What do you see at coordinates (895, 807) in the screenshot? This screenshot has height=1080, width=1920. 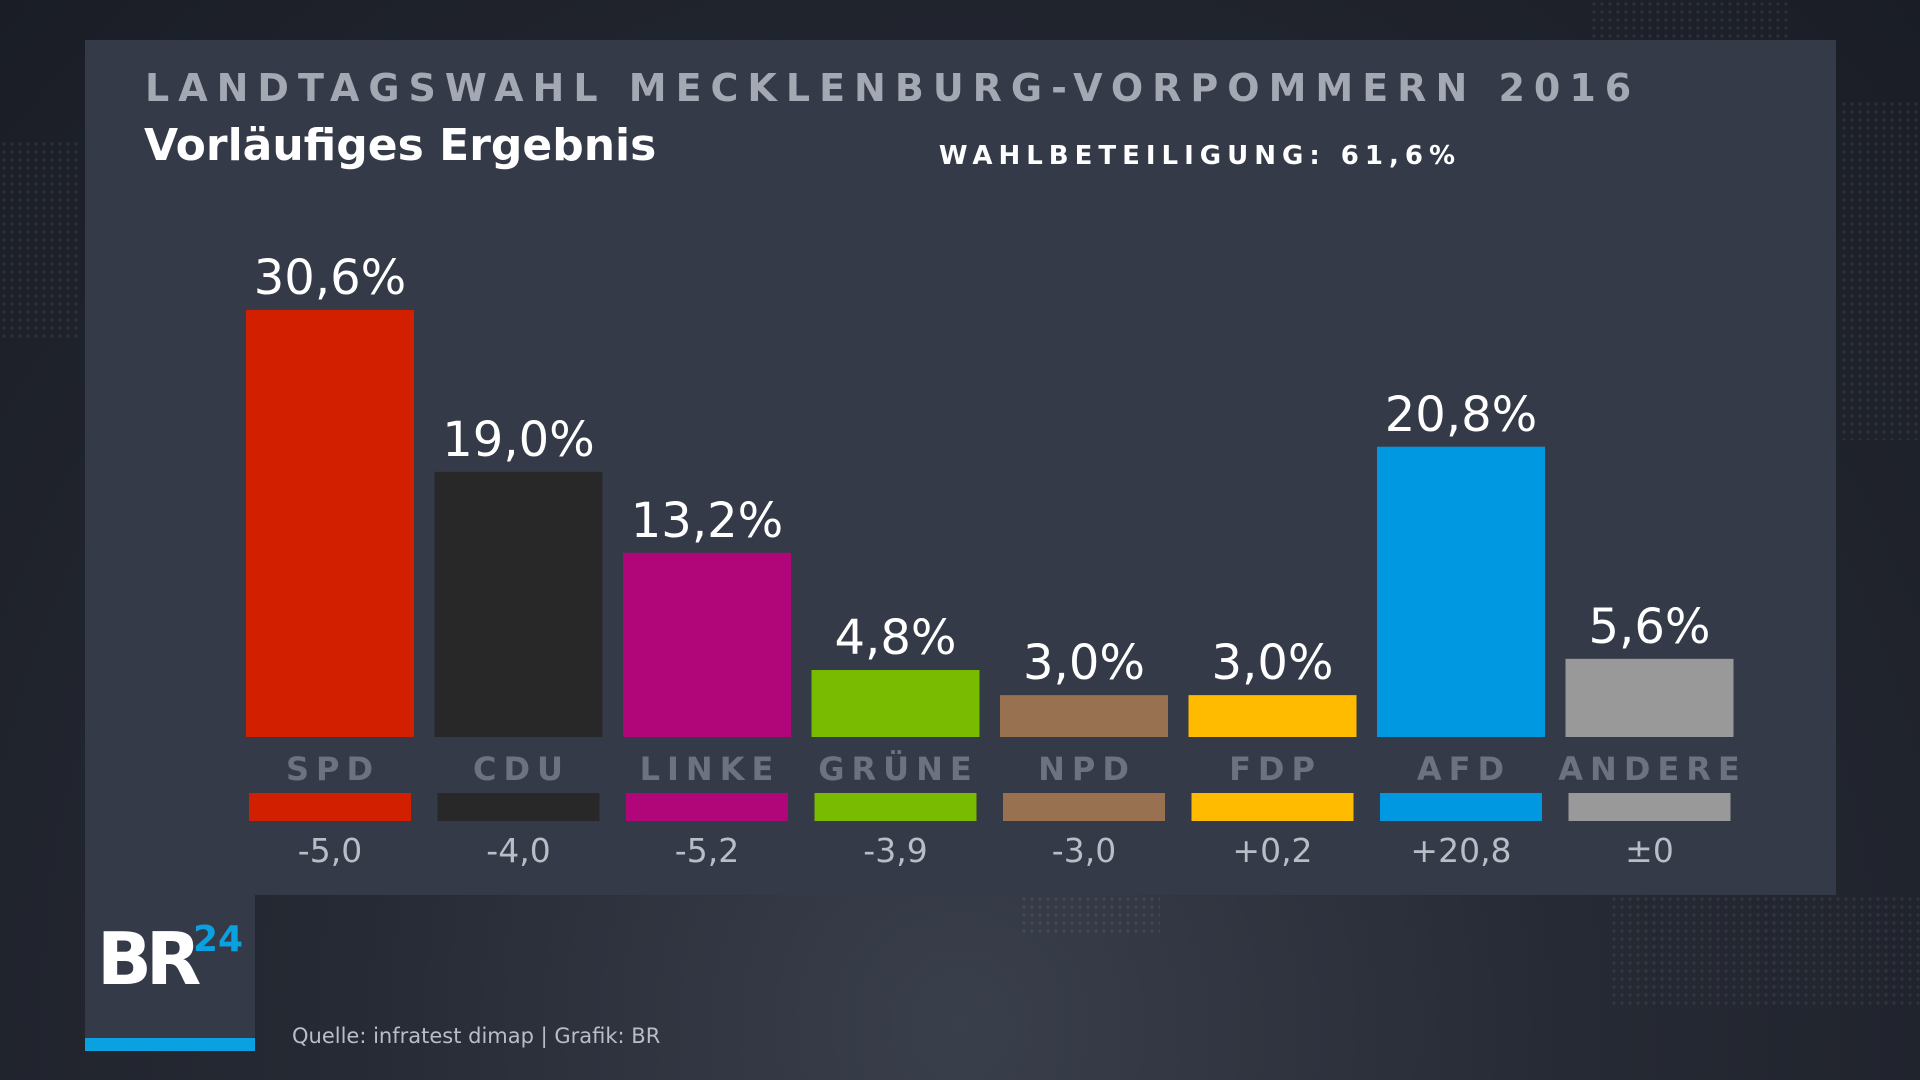 I see `change-swatch-grune` at bounding box center [895, 807].